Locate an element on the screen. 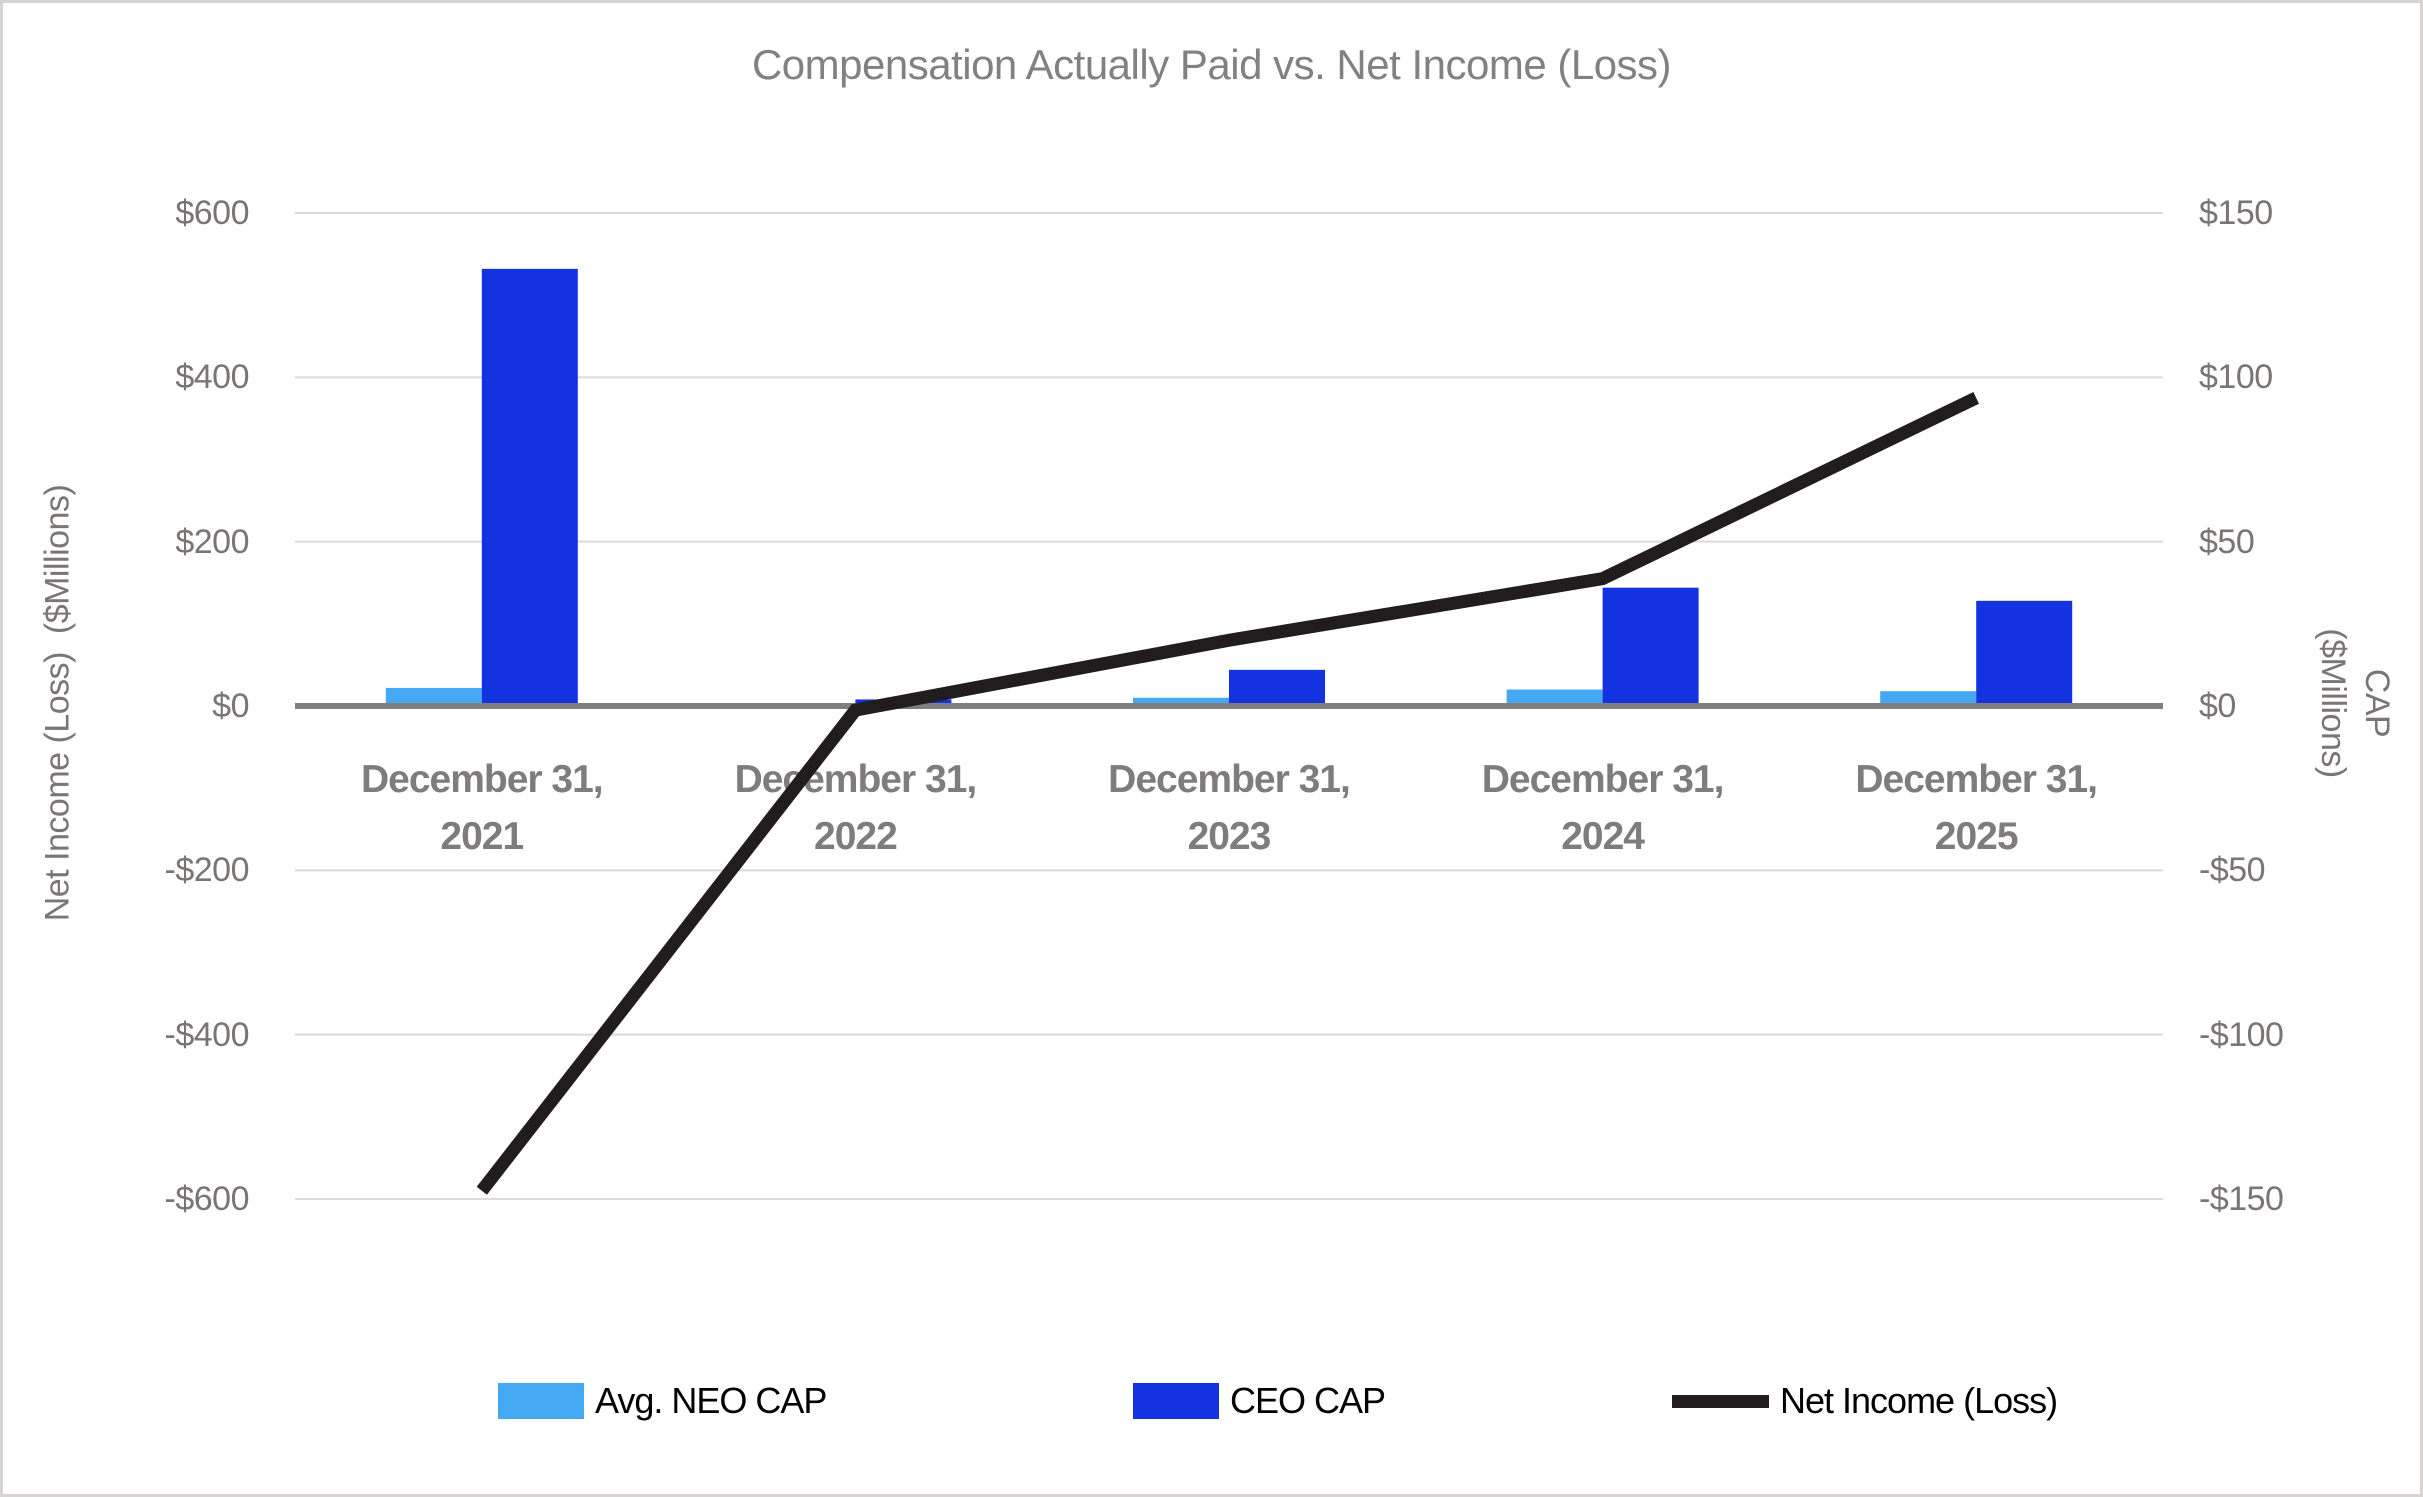 This screenshot has width=2423, height=1497. legend-item-avg-neo-cap: Avg. NEO CAP is located at coordinates (662, 1401).